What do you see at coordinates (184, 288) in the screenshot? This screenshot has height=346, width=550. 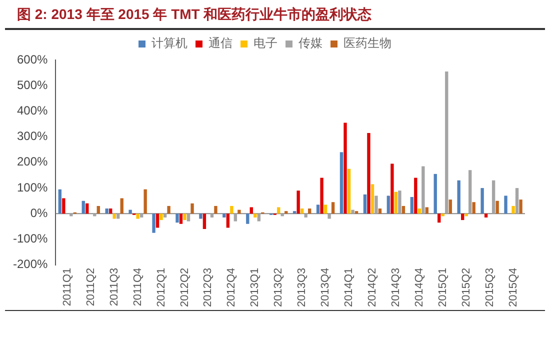 I see `x-tick-label: 2012Q2` at bounding box center [184, 288].